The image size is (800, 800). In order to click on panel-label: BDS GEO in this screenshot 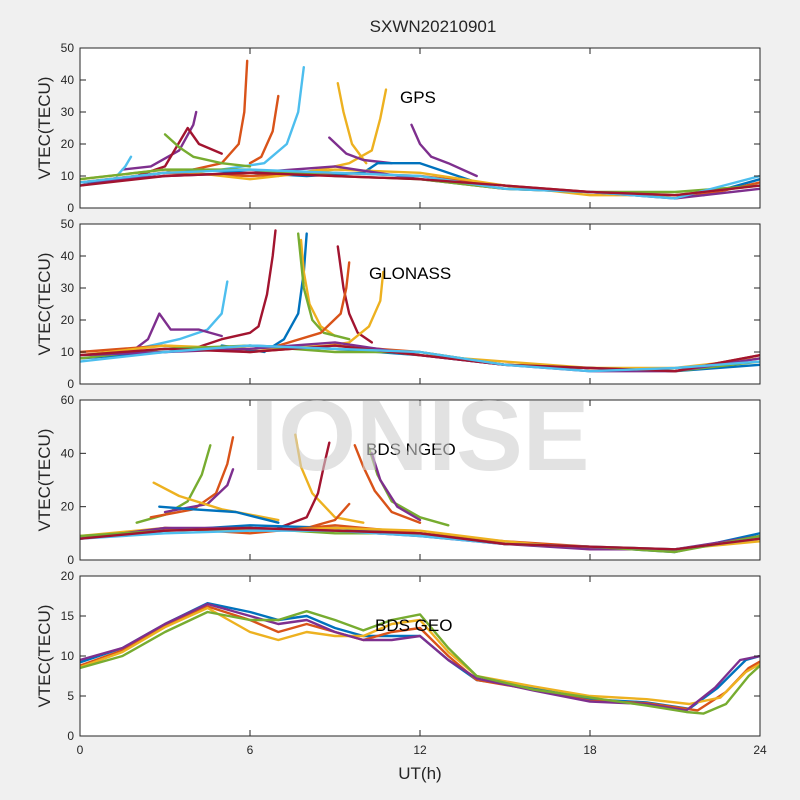, I will do `click(413, 625)`.